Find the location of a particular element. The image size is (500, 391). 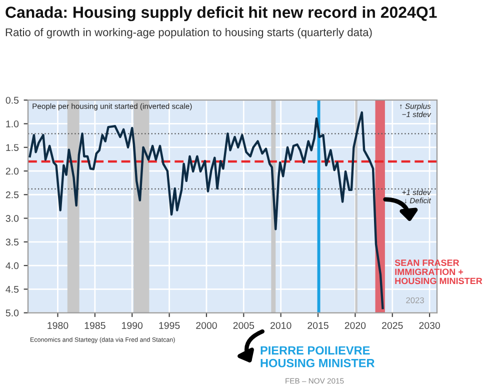

x-tick-label: 2015 is located at coordinates (318, 325).